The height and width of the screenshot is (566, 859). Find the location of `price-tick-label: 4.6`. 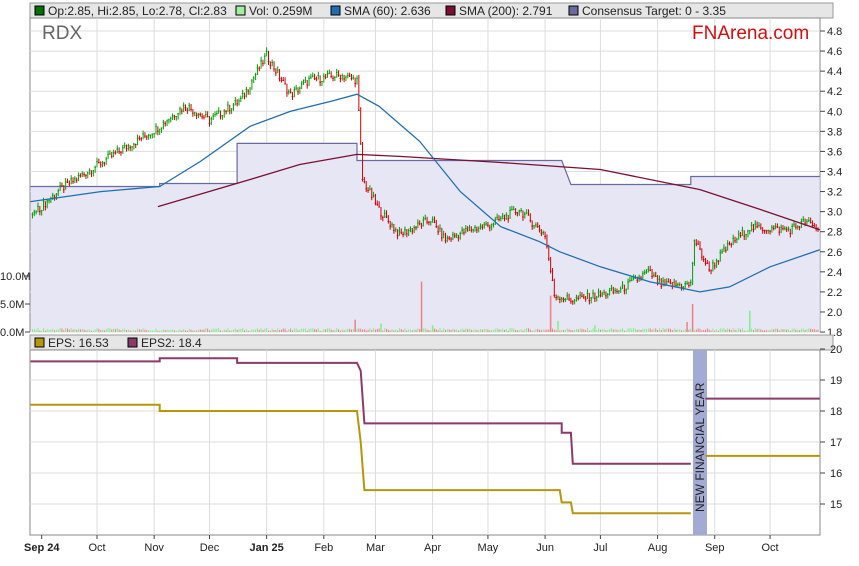

price-tick-label: 4.6 is located at coordinates (834, 52).